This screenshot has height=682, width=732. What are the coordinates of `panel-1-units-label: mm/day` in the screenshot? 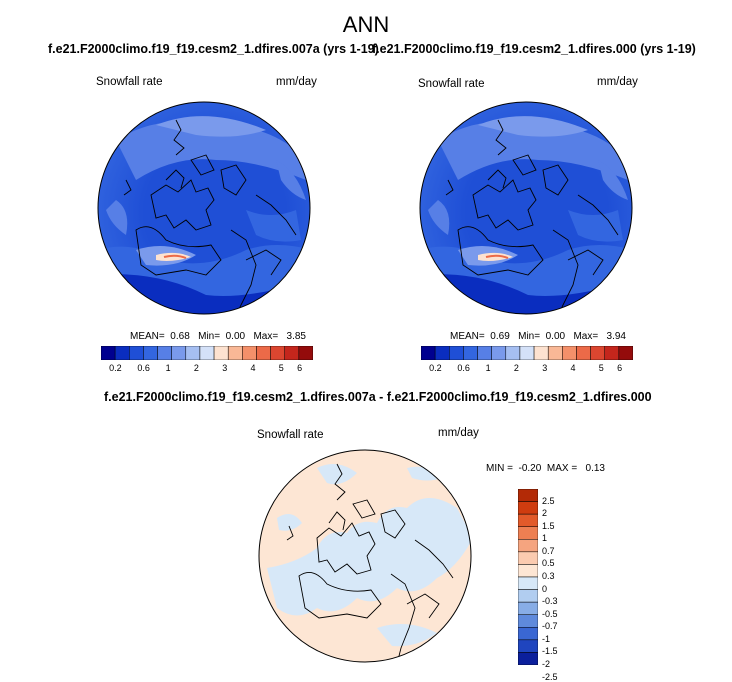 It's located at (296, 82).